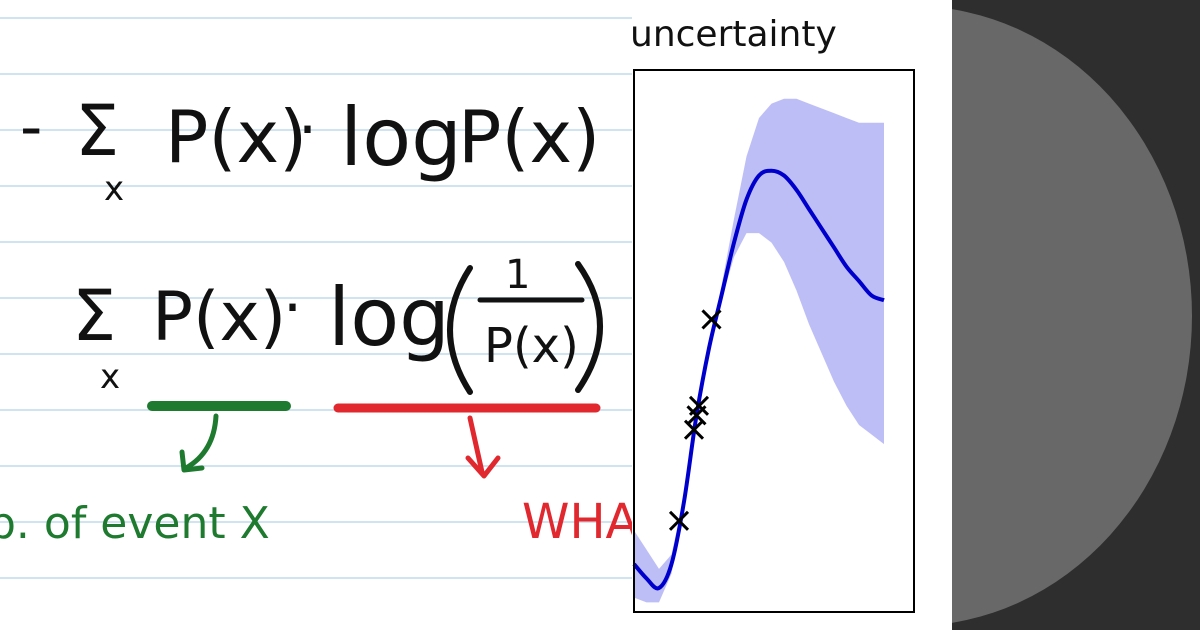 This screenshot has width=1200, height=630. What do you see at coordinates (460, 330) in the screenshot?
I see `left-paren` at bounding box center [460, 330].